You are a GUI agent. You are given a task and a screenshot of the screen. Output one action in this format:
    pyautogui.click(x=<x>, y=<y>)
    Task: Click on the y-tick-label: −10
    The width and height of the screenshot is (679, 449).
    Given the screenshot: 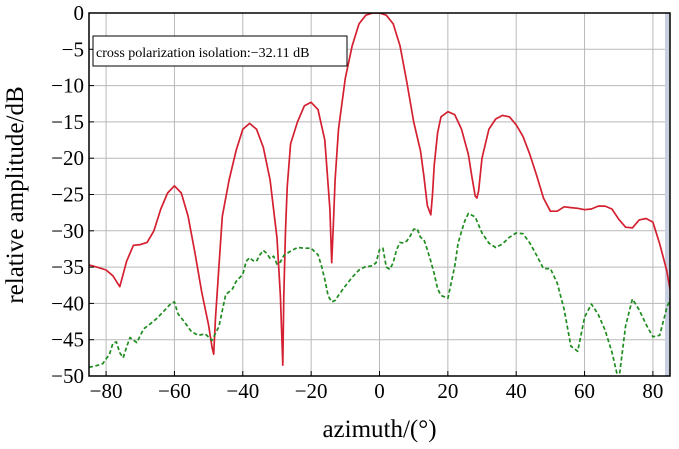 What is the action you would take?
    pyautogui.click(x=67, y=86)
    